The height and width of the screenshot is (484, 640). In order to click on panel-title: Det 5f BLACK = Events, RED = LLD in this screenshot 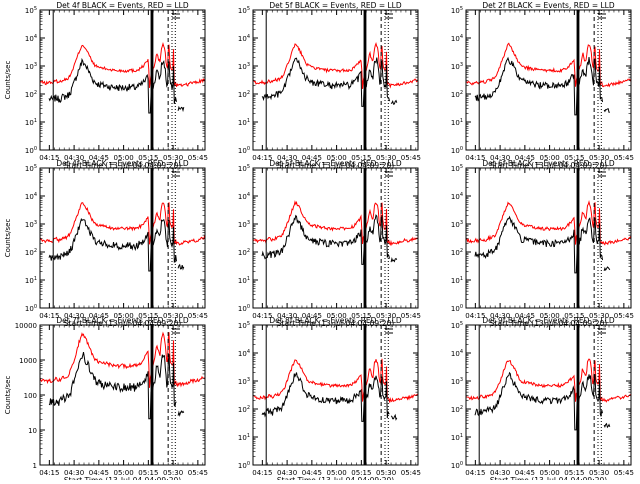, I will do `click(335, 5)`.